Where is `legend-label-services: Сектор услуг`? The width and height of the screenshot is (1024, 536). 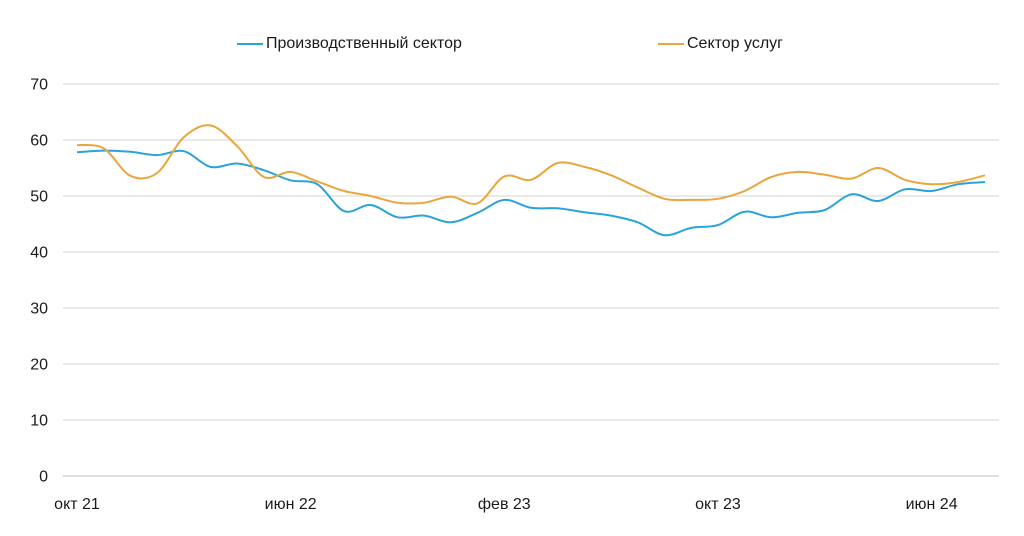 legend-label-services: Сектор услуг is located at coordinates (735, 43).